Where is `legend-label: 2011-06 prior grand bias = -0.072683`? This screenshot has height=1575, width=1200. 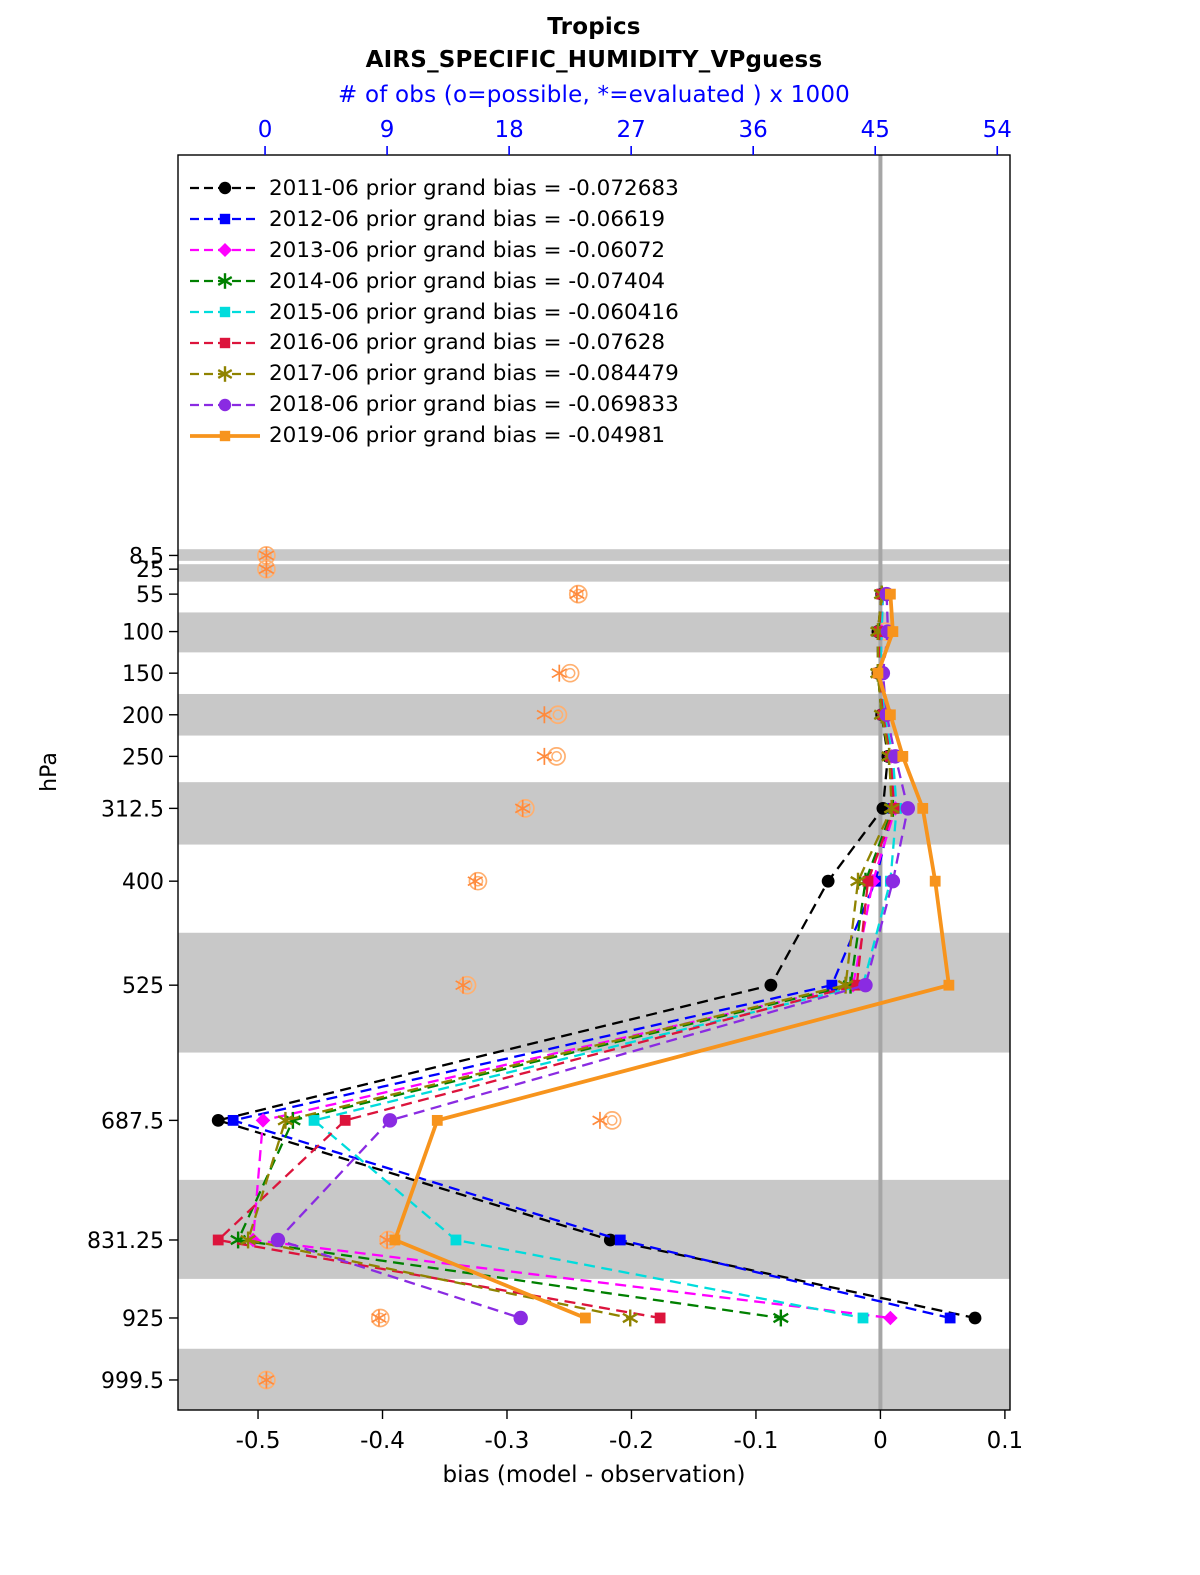 legend-label: 2011-06 prior grand bias = -0.072683 is located at coordinates (474, 188).